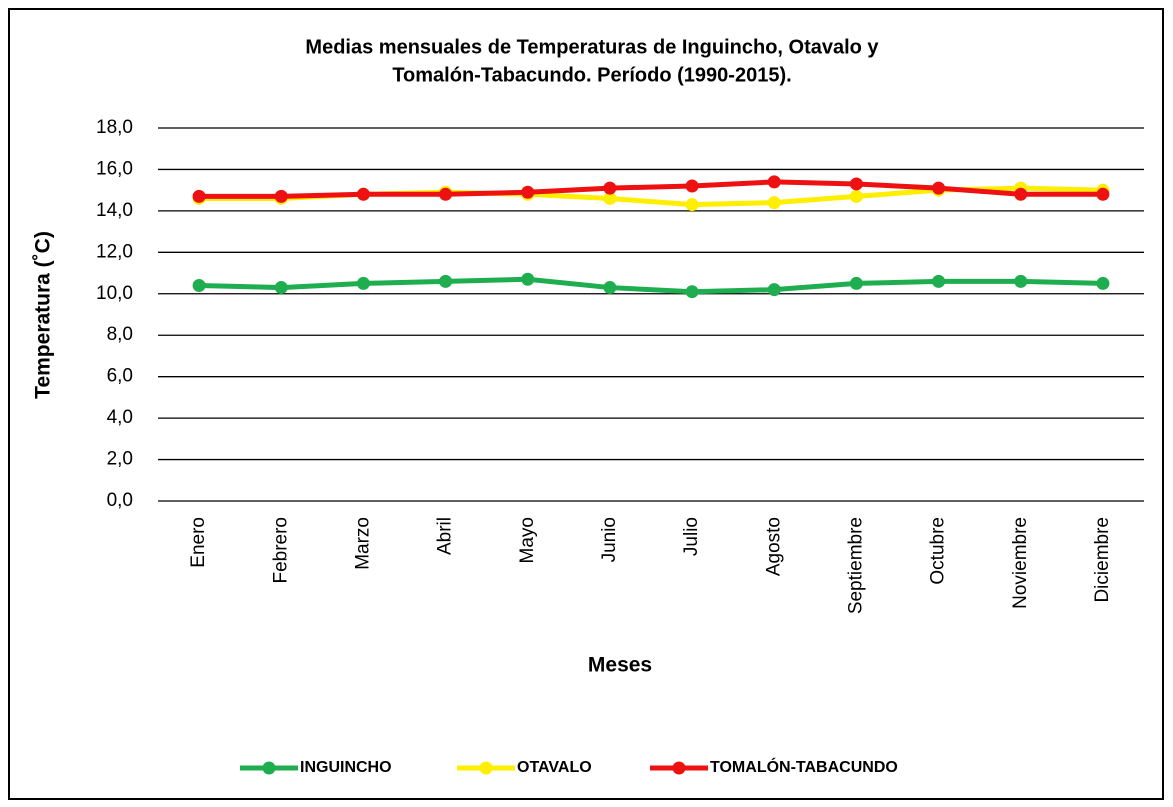  I want to click on x-tick-label: Septiembre, so click(855, 565).